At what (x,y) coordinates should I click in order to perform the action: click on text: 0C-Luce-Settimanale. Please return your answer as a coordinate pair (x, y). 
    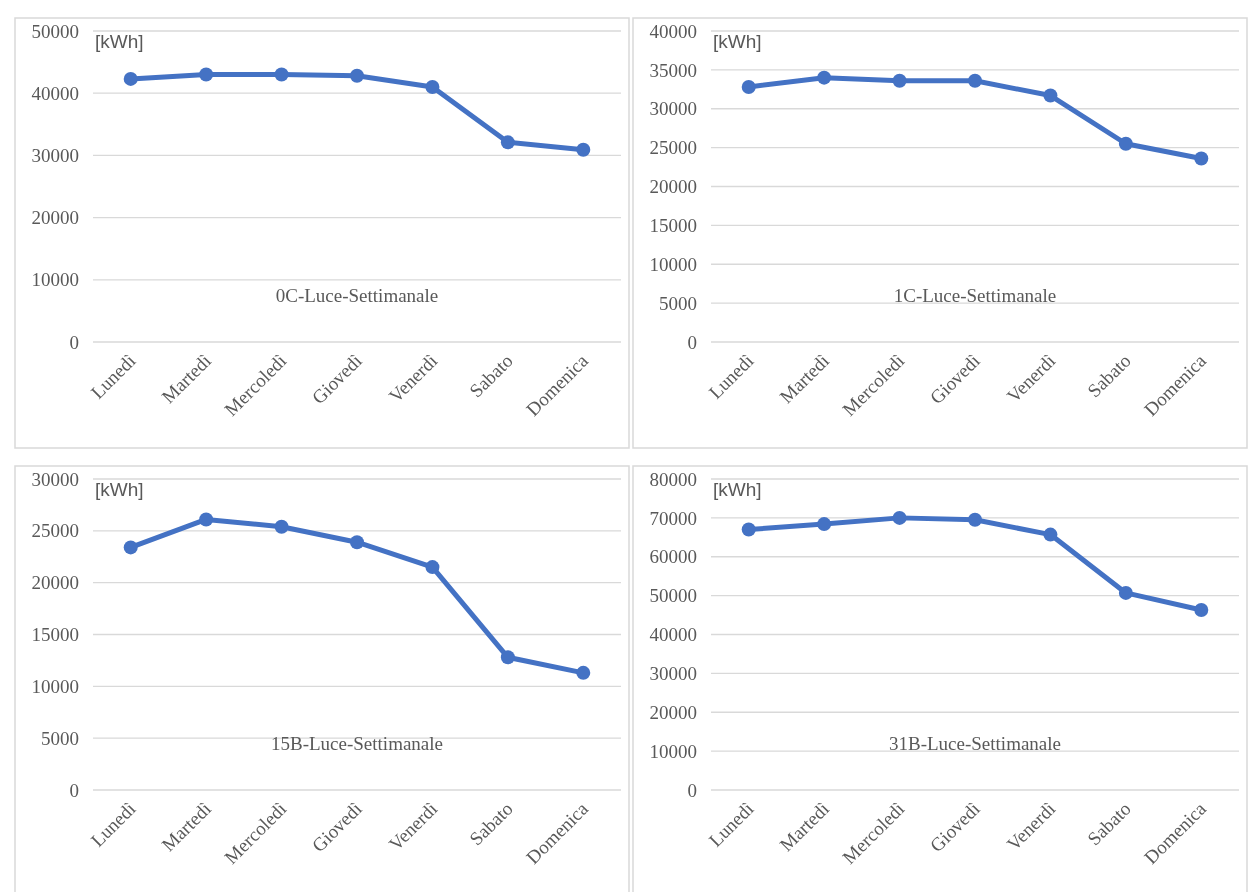
    Looking at the image, I should click on (357, 295).